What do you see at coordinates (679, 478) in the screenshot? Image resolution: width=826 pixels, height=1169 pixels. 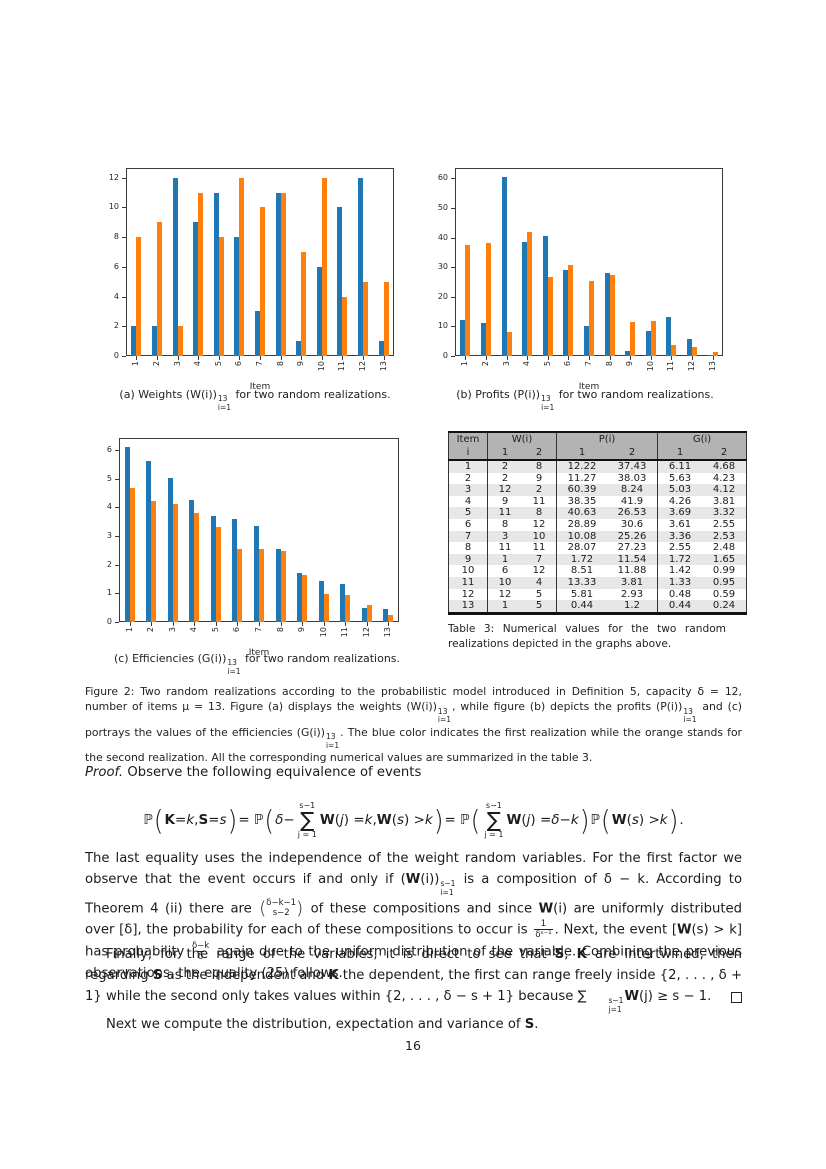 I see `table-cell: 5.63` at bounding box center [679, 478].